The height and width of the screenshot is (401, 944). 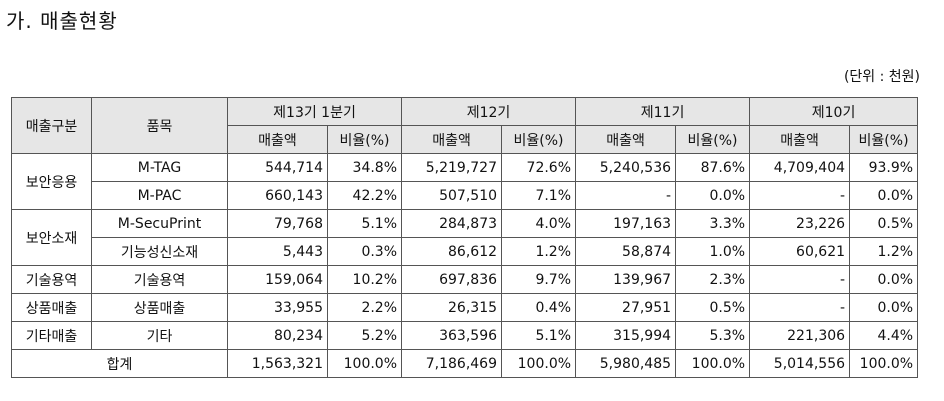 What do you see at coordinates (277, 223) in the screenshot?
I see `sales-cell: 79,768` at bounding box center [277, 223].